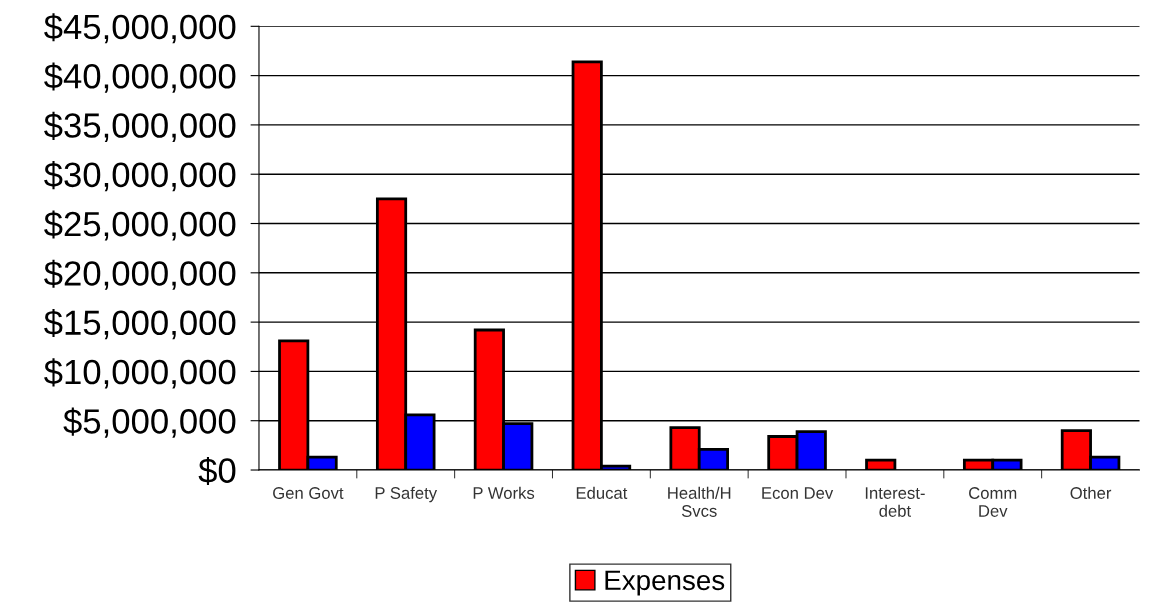  What do you see at coordinates (217, 471) in the screenshot?
I see `y-tick-label: $0` at bounding box center [217, 471].